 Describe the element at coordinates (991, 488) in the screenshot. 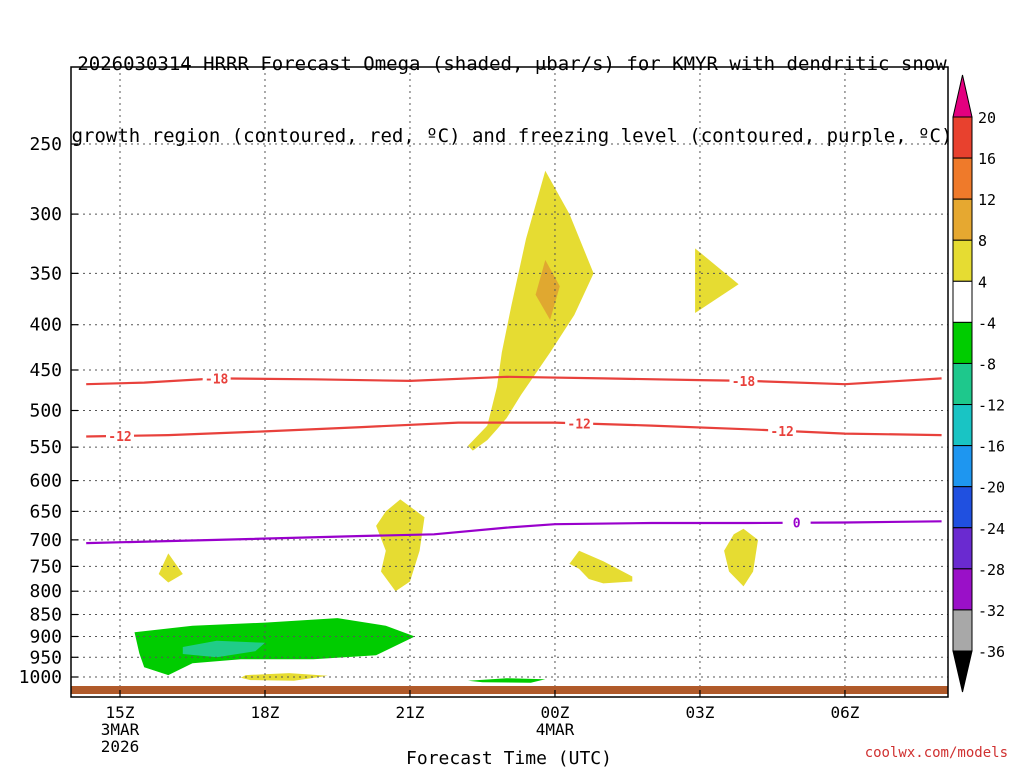

I see `colorbar-label: -20` at that location.